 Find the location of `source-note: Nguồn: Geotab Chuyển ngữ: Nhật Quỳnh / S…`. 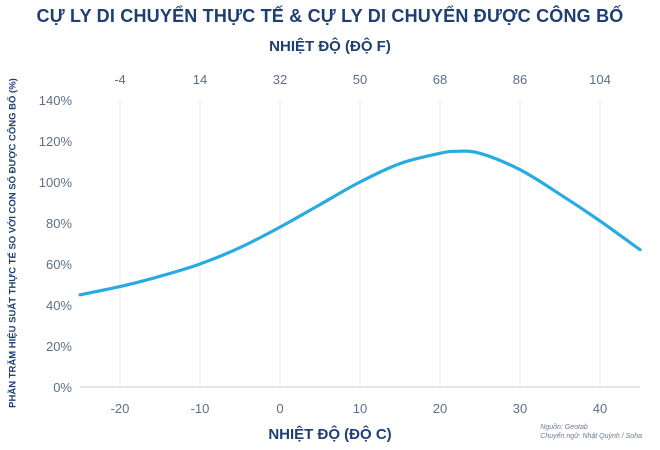

source-note: Nguồn: Geotab Chuyển ngữ: Nhật Quỳnh / S… is located at coordinates (591, 432).